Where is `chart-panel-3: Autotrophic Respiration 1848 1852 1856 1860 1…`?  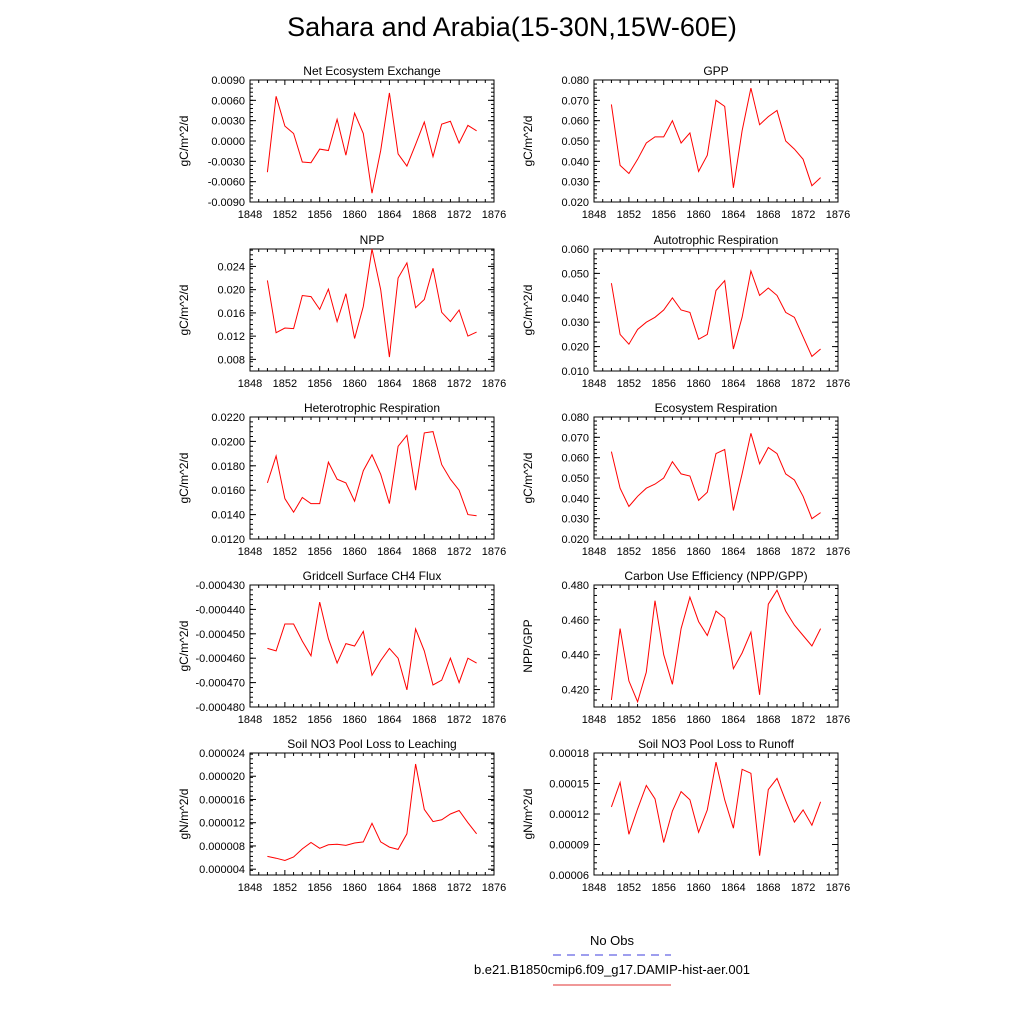 chart-panel-3: Autotrophic Respiration 1848 1852 1856 1860 1… is located at coordinates (685, 311).